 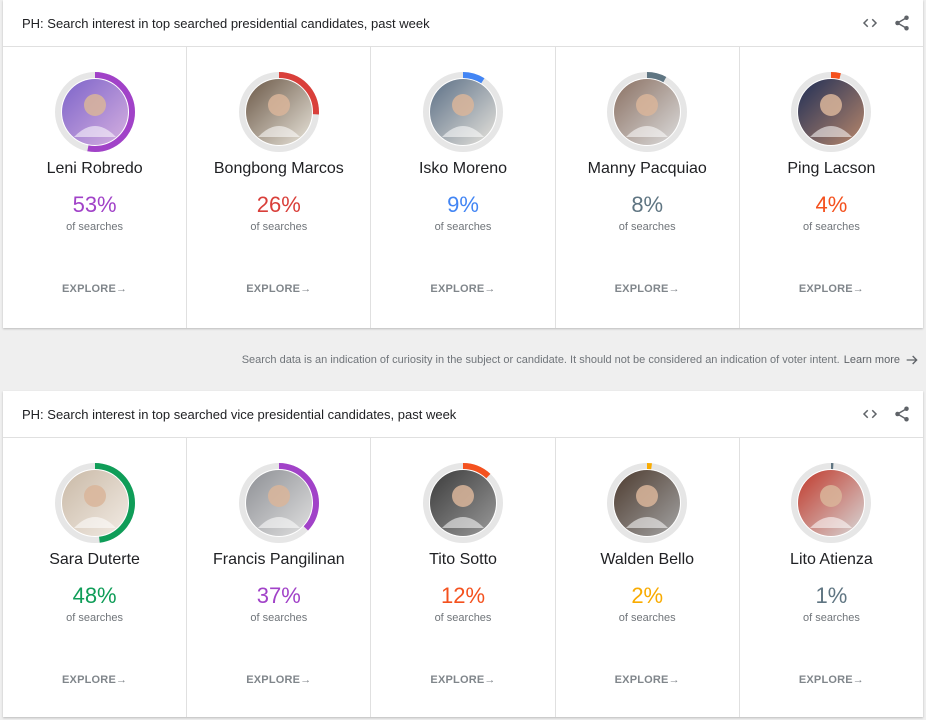 What do you see at coordinates (648, 187) in the screenshot?
I see `candidate-manny-pacquiao: Manny Pacquiao 8% of searches EXPLORE→` at bounding box center [648, 187].